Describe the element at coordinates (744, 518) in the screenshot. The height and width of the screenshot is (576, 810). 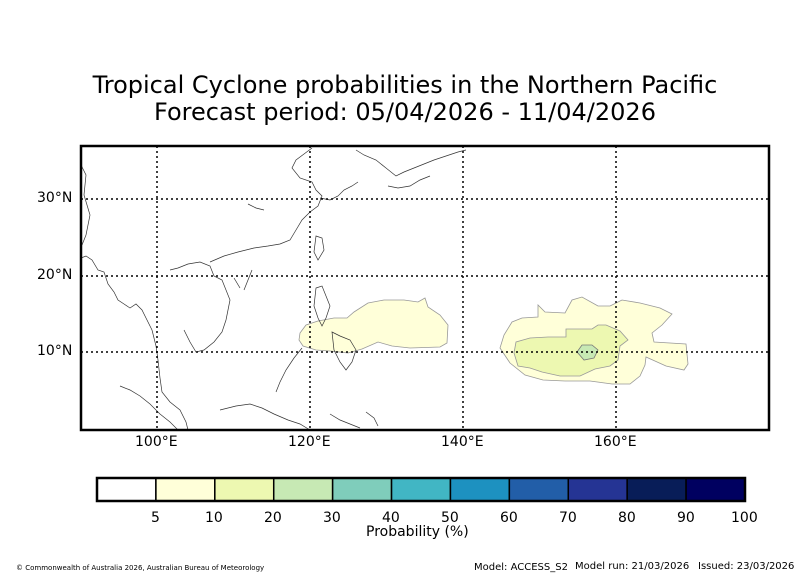
I see `colorbar-tick-100: 100` at that location.